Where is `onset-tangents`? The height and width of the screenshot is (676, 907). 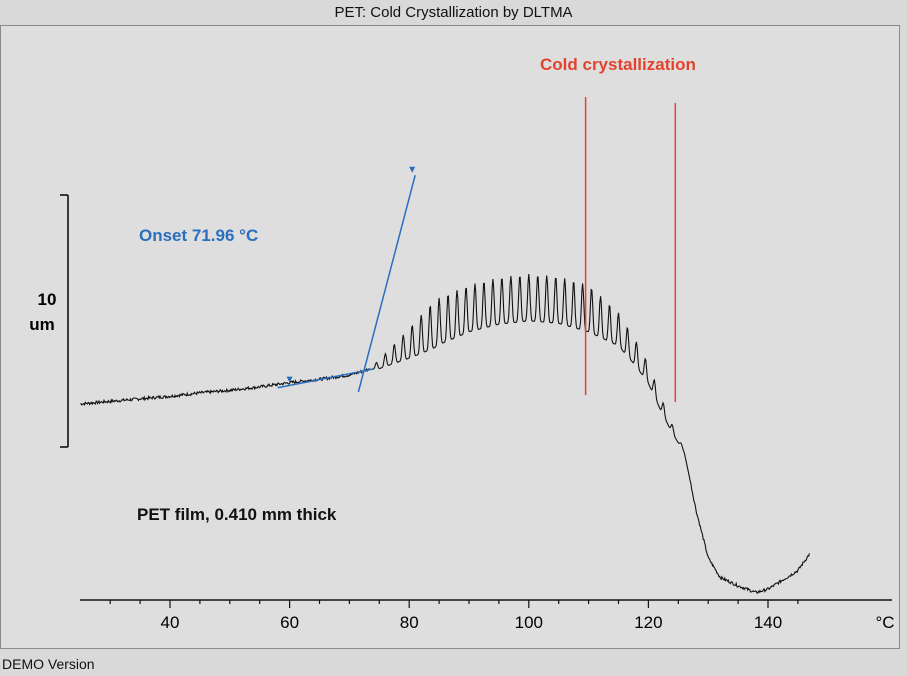
onset-tangents is located at coordinates (346, 279).